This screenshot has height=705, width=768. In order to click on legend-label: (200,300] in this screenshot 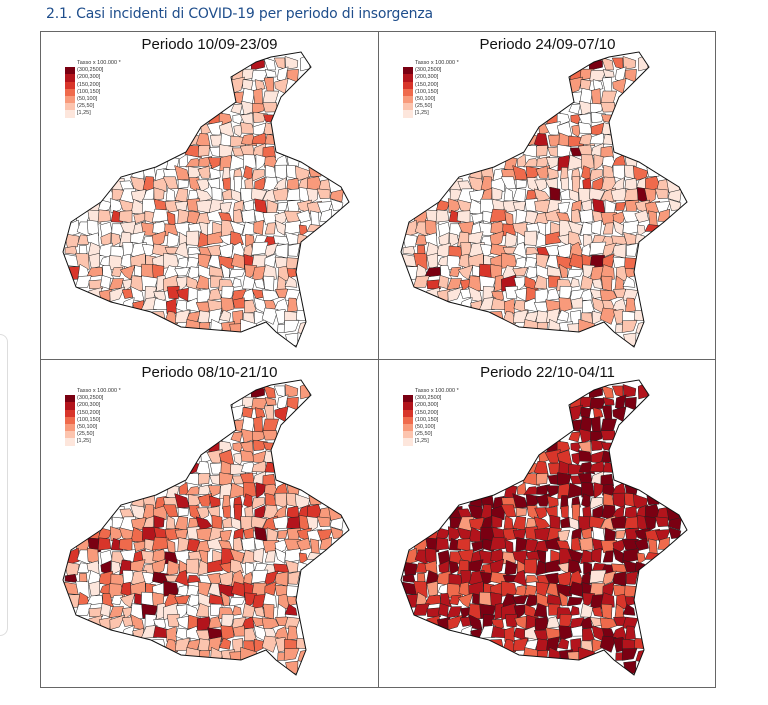, I will do `click(89, 77)`.